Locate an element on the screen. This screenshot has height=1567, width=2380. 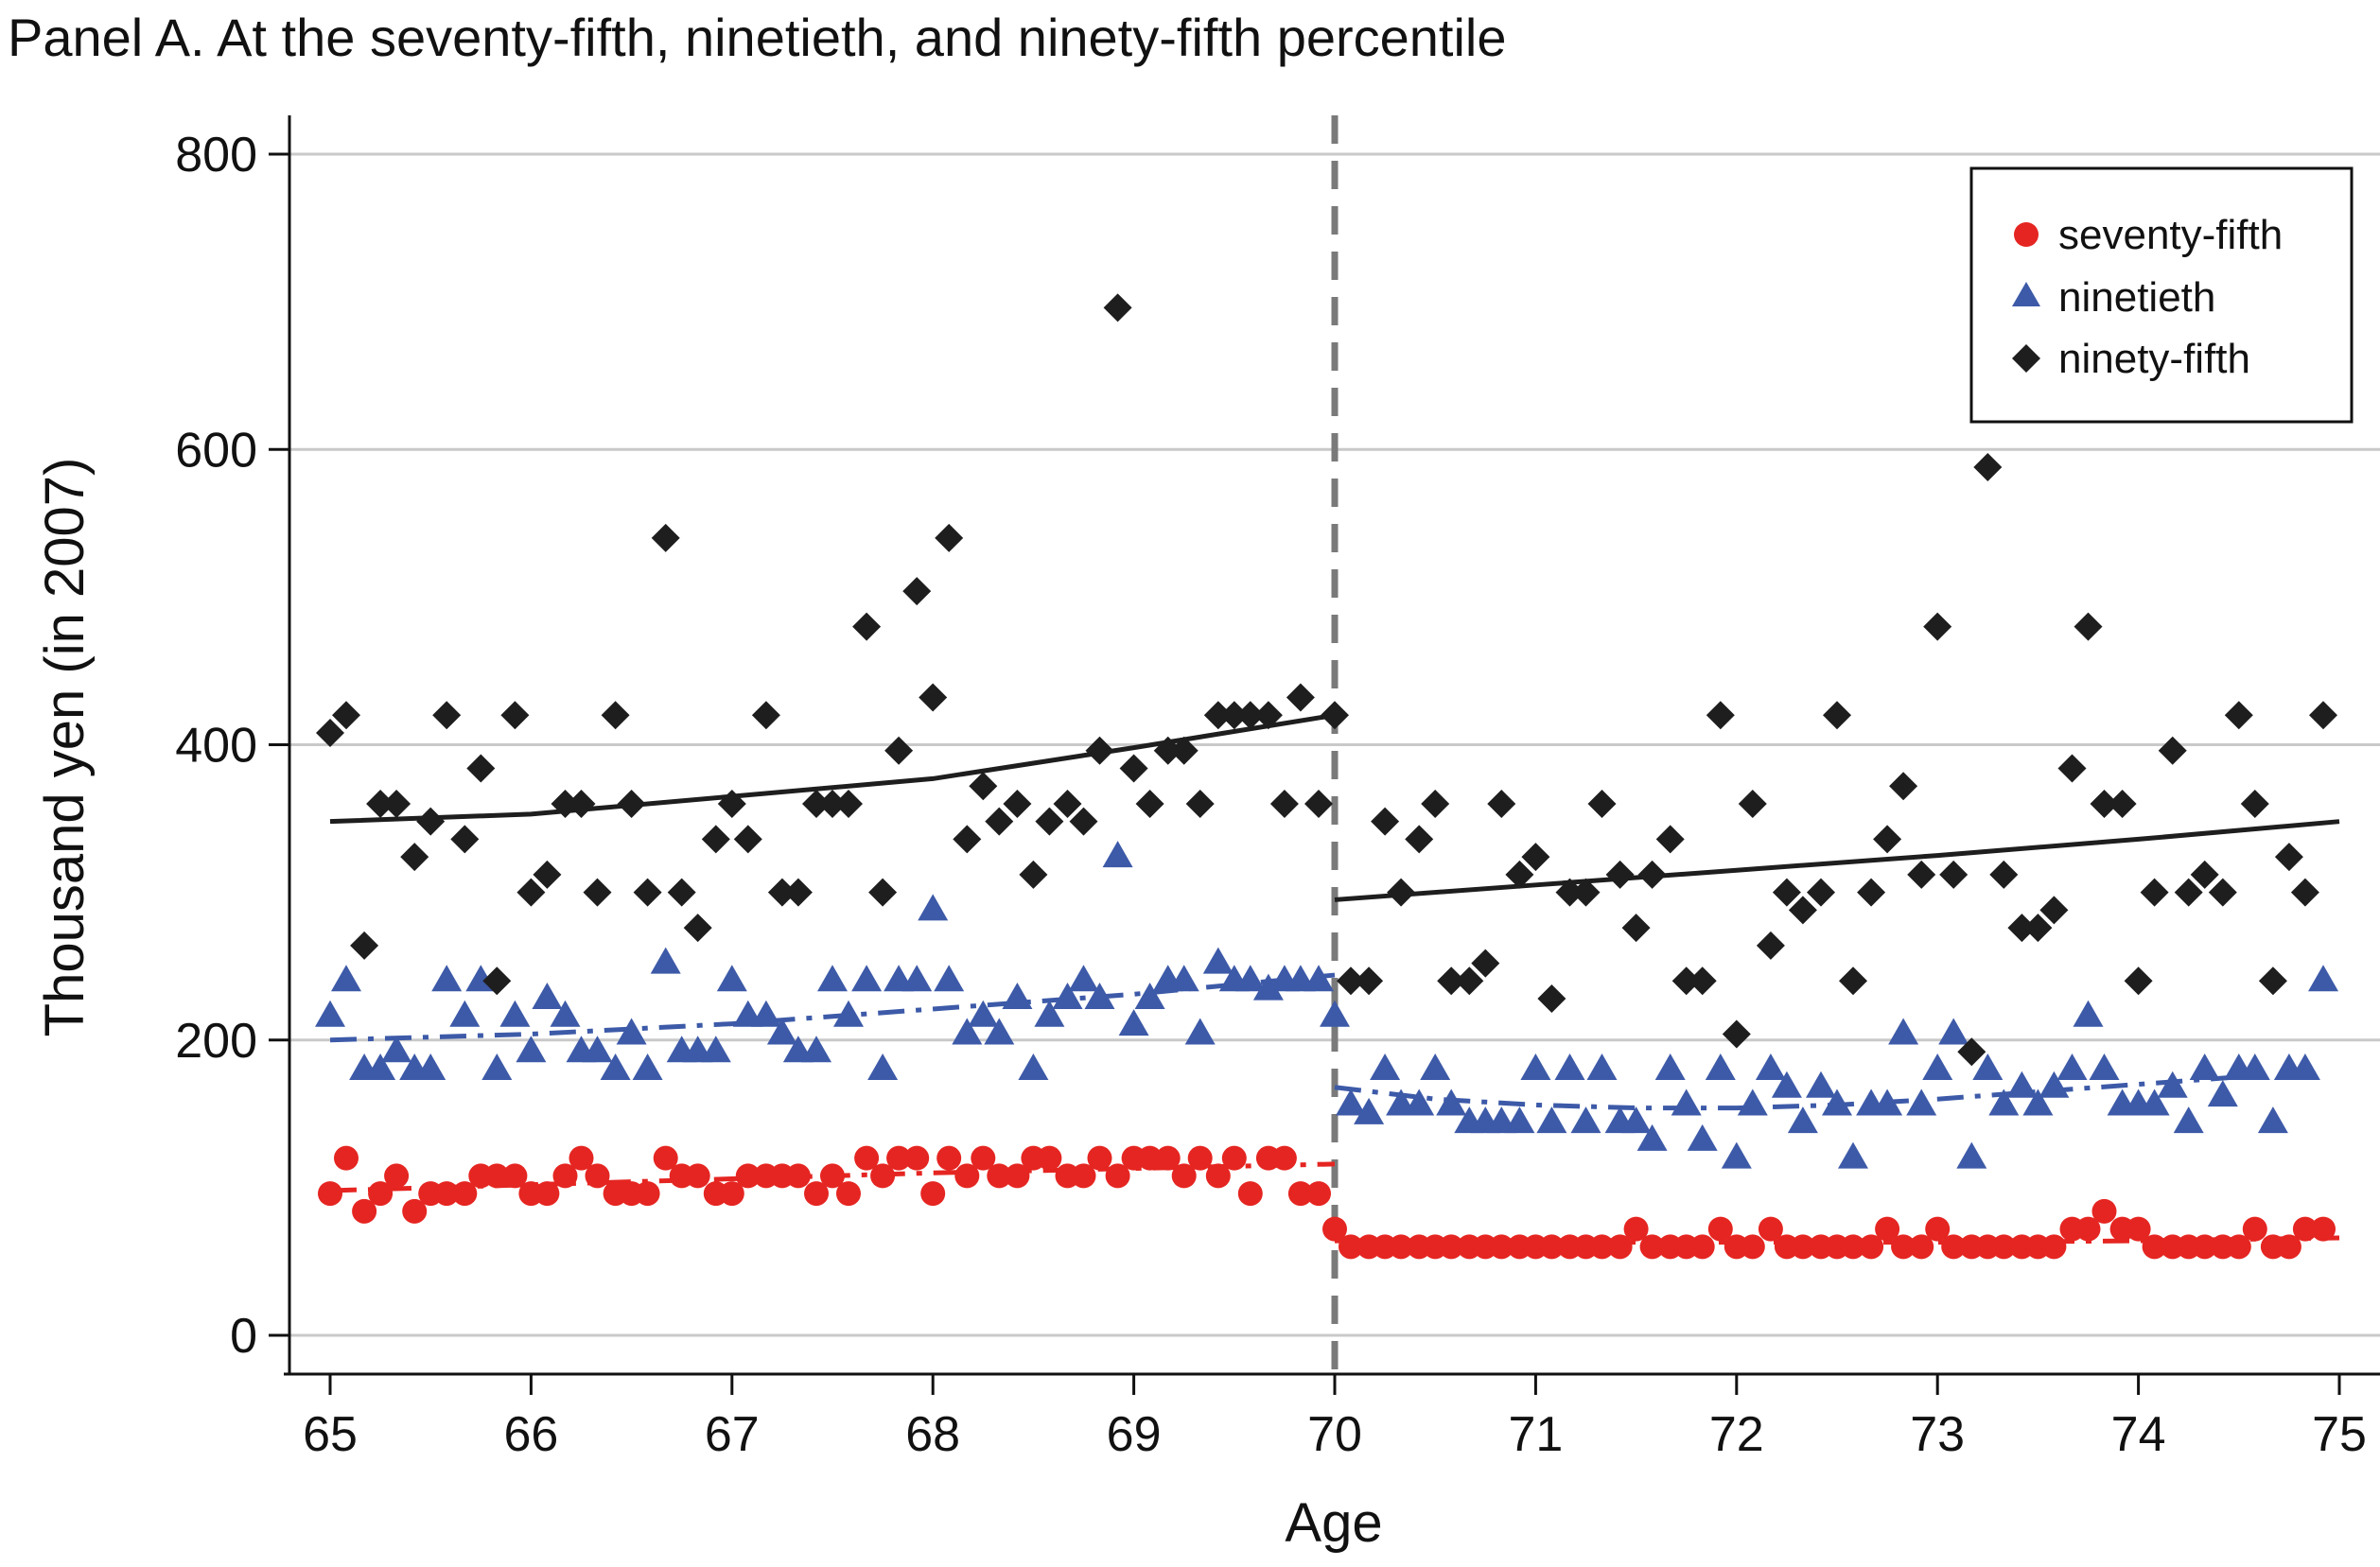
x-tick-label: 69 is located at coordinates (1134, 1434).